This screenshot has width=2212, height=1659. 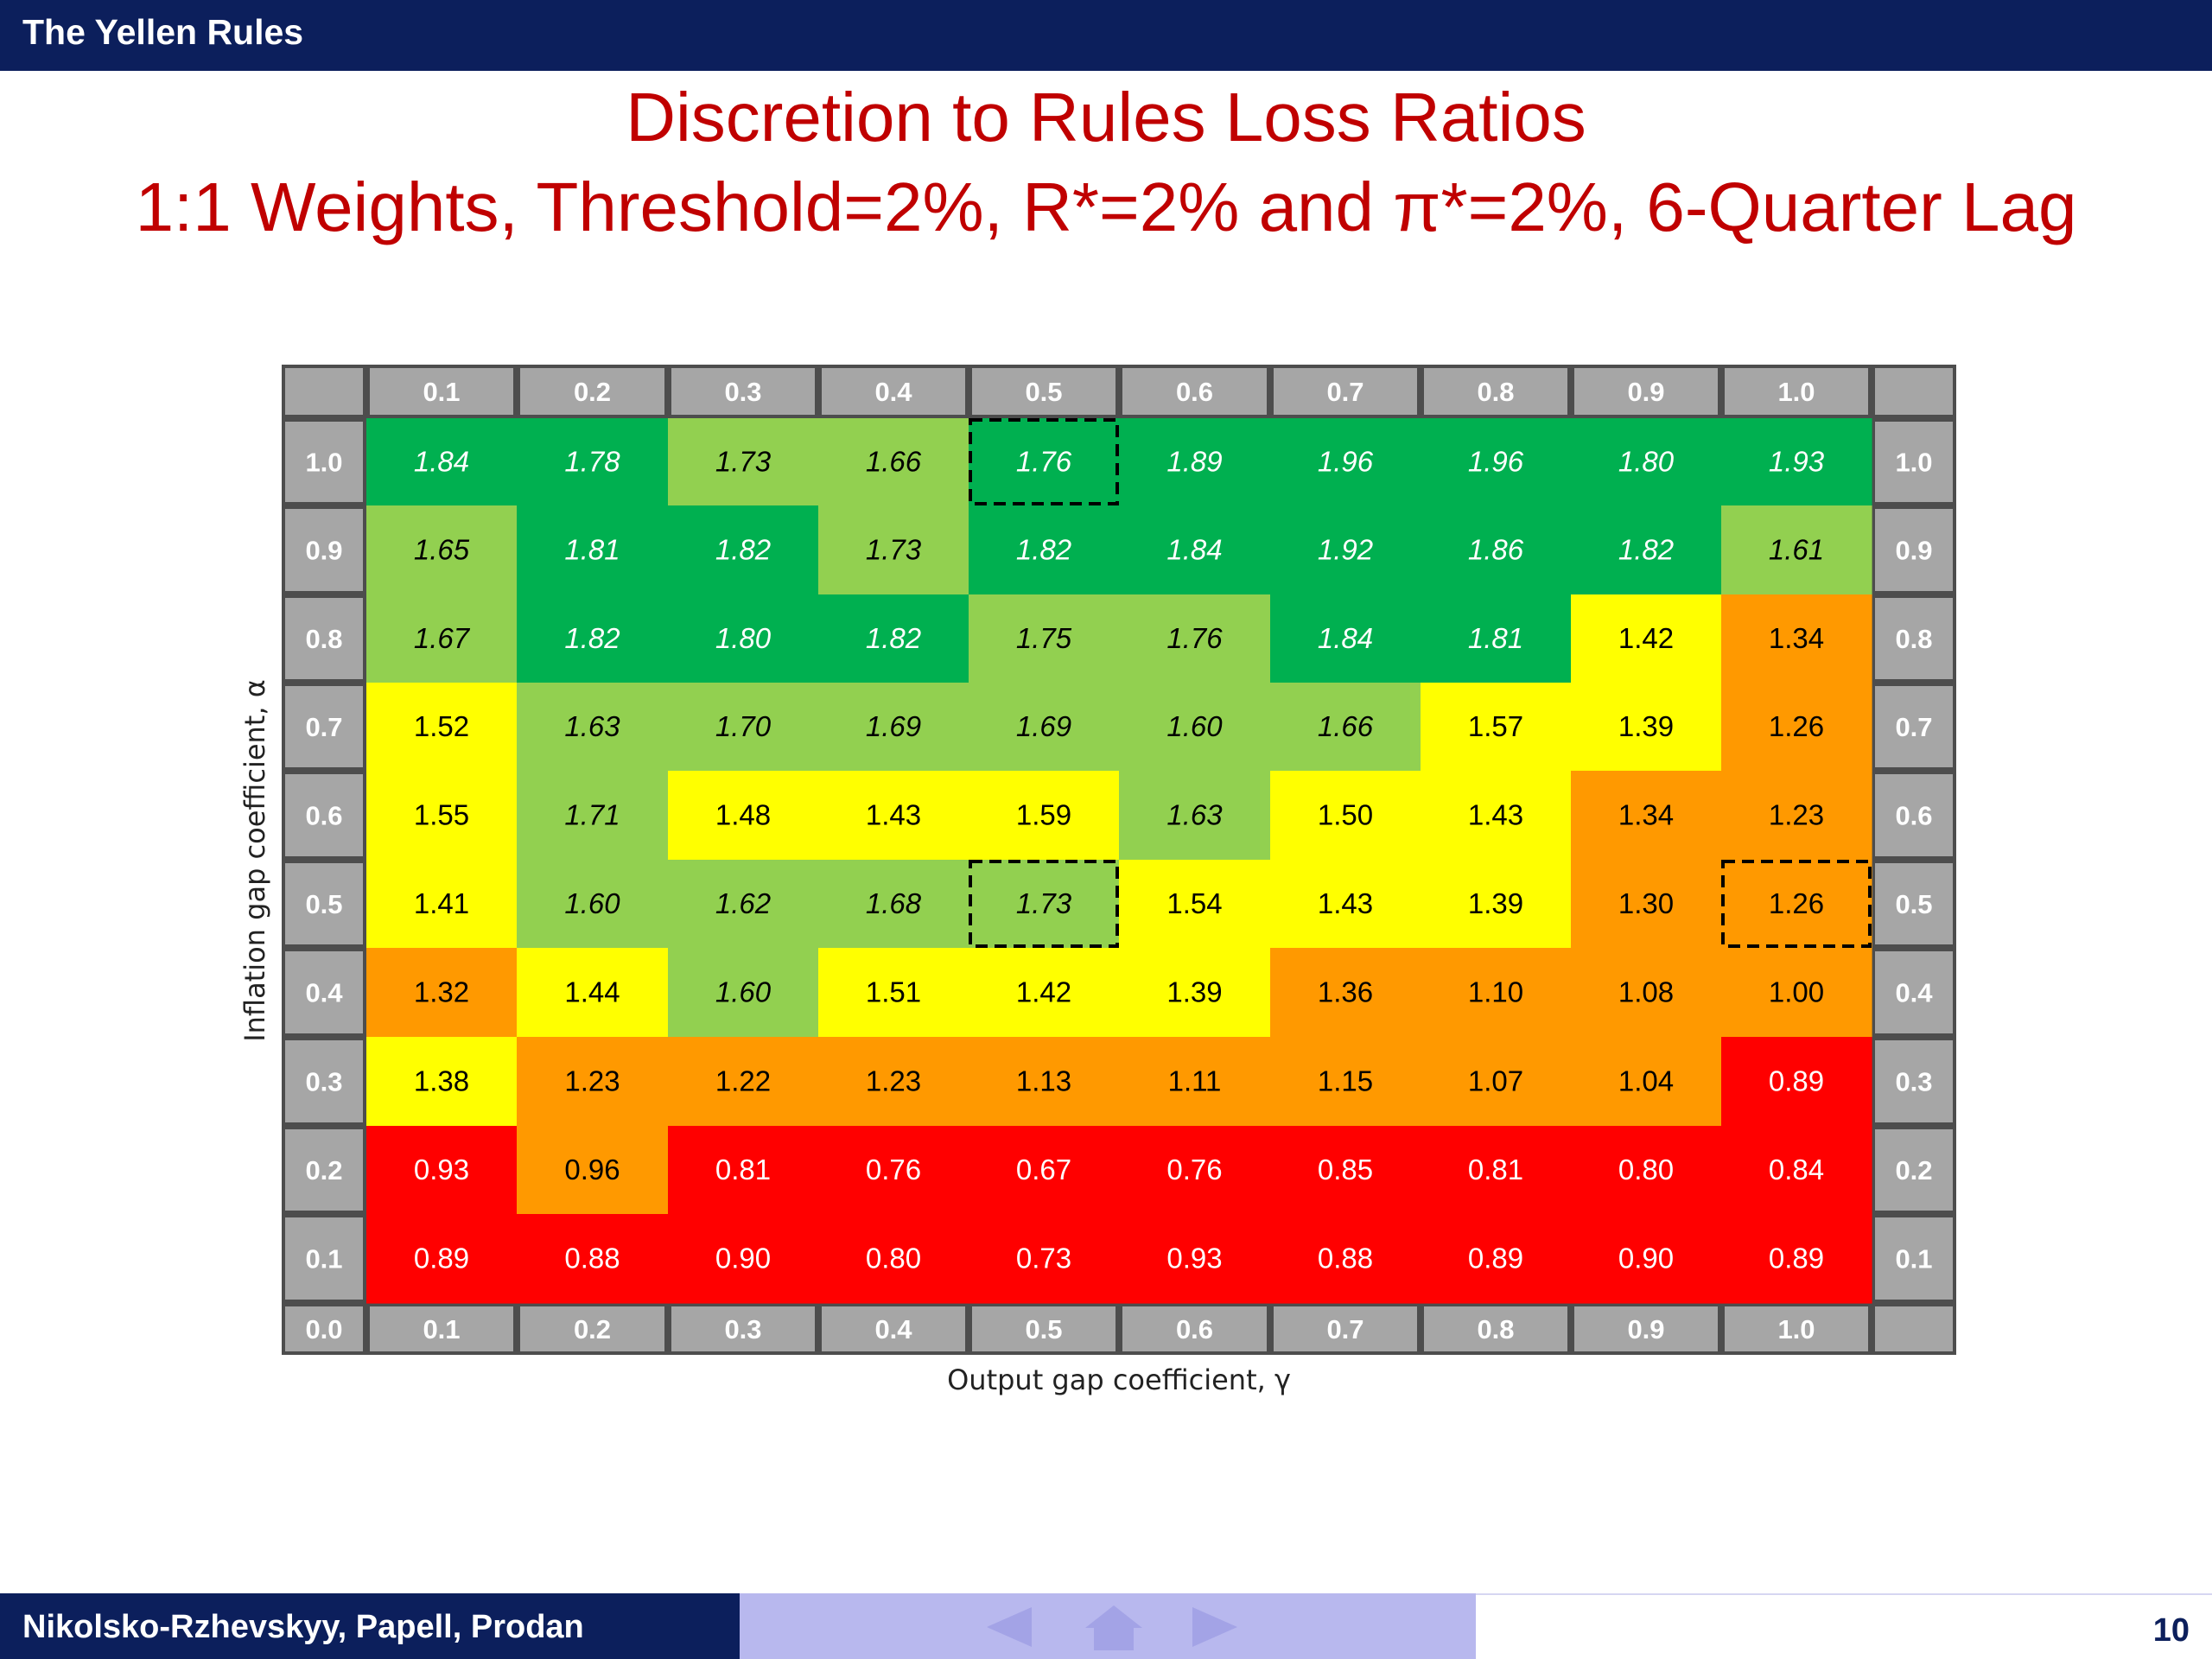 What do you see at coordinates (1194, 392) in the screenshot?
I see `x-tick-label-top: 0.6` at bounding box center [1194, 392].